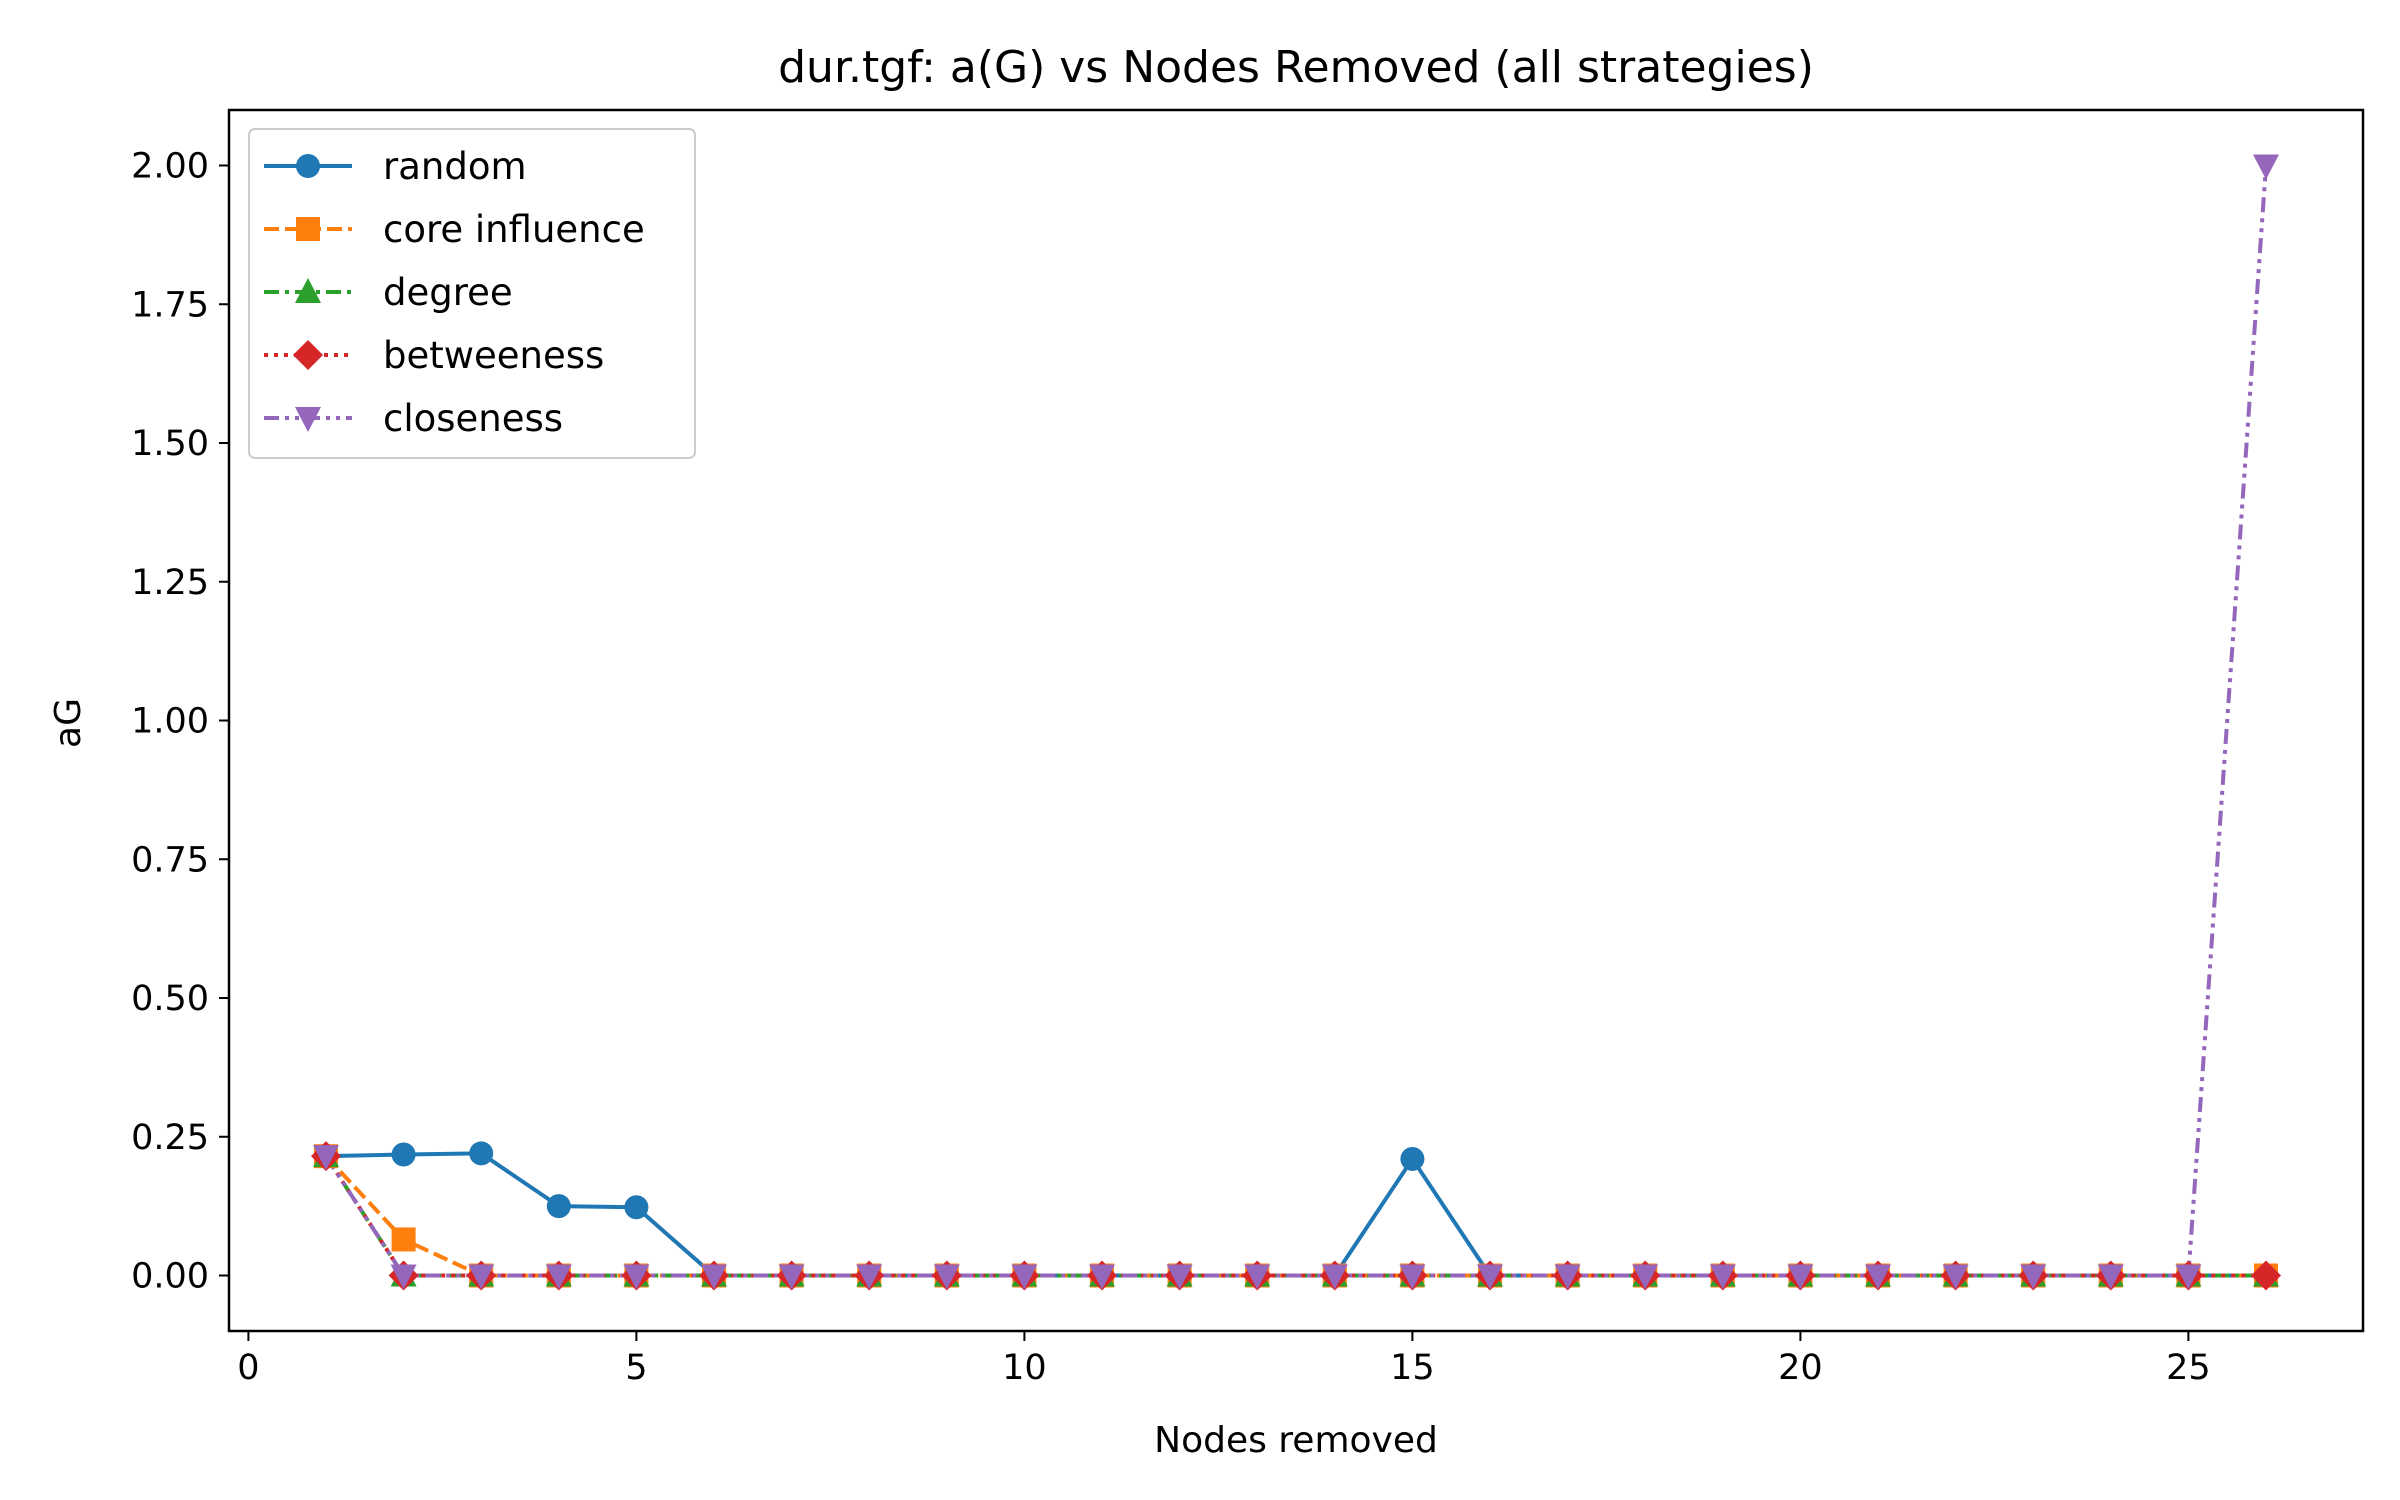 The height and width of the screenshot is (1500, 2400). What do you see at coordinates (455, 166) in the screenshot?
I see `legend-label-random: random` at bounding box center [455, 166].